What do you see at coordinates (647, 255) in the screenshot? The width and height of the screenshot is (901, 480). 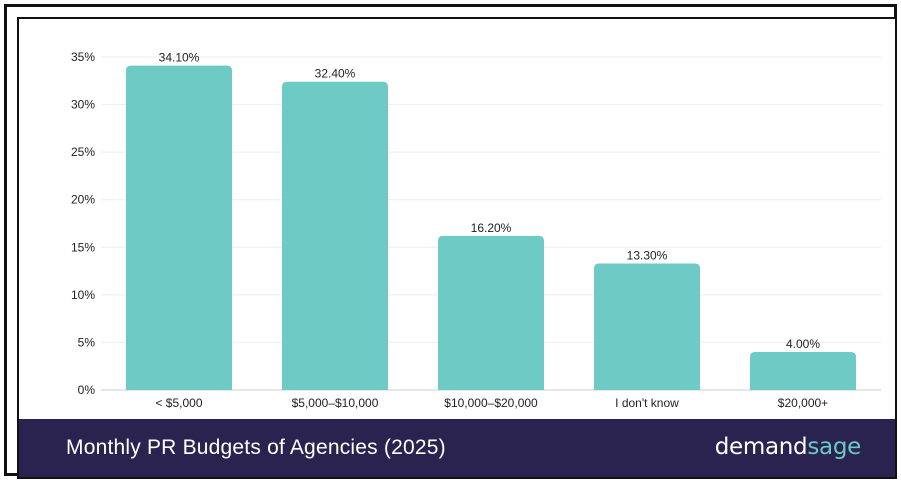 I see `bar-value-label: 13.30%` at bounding box center [647, 255].